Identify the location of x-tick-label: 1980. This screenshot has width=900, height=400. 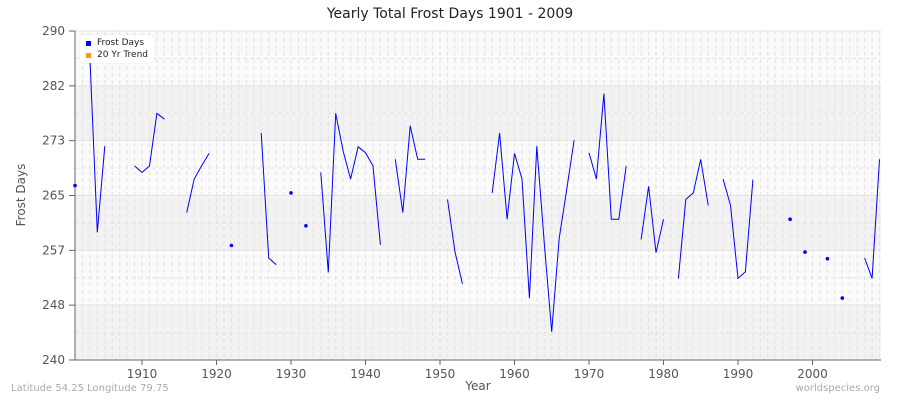
(663, 374).